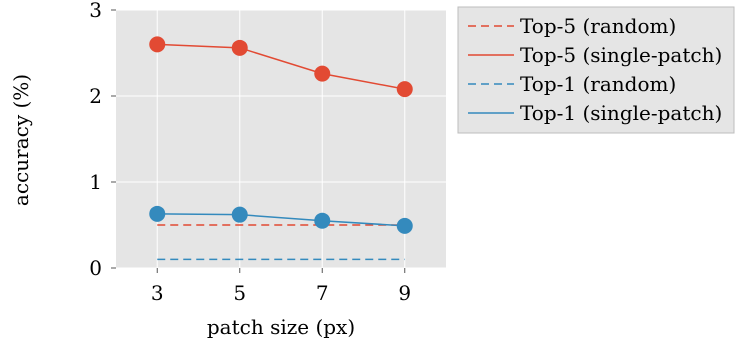  Describe the element at coordinates (281, 66) in the screenshot. I see `series-line-top-5-single-patch` at that location.